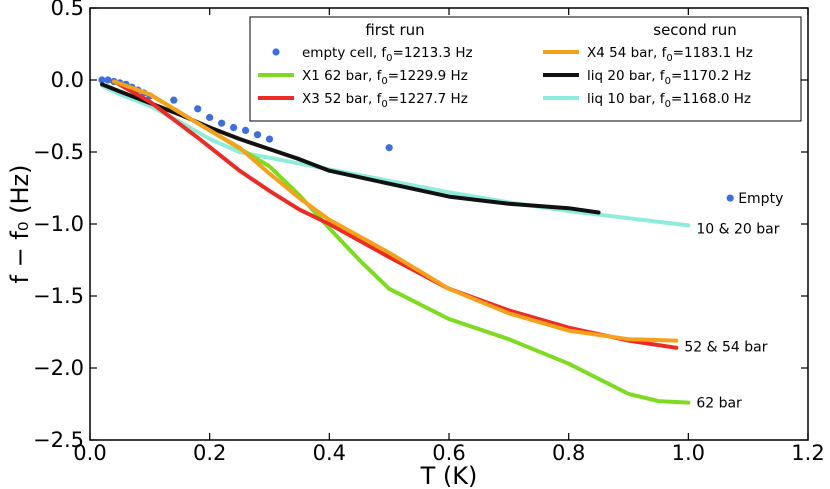 The height and width of the screenshot is (489, 830). Describe the element at coordinates (428, 99) in the screenshot. I see `legend-value: =1227.7 Hz` at that location.